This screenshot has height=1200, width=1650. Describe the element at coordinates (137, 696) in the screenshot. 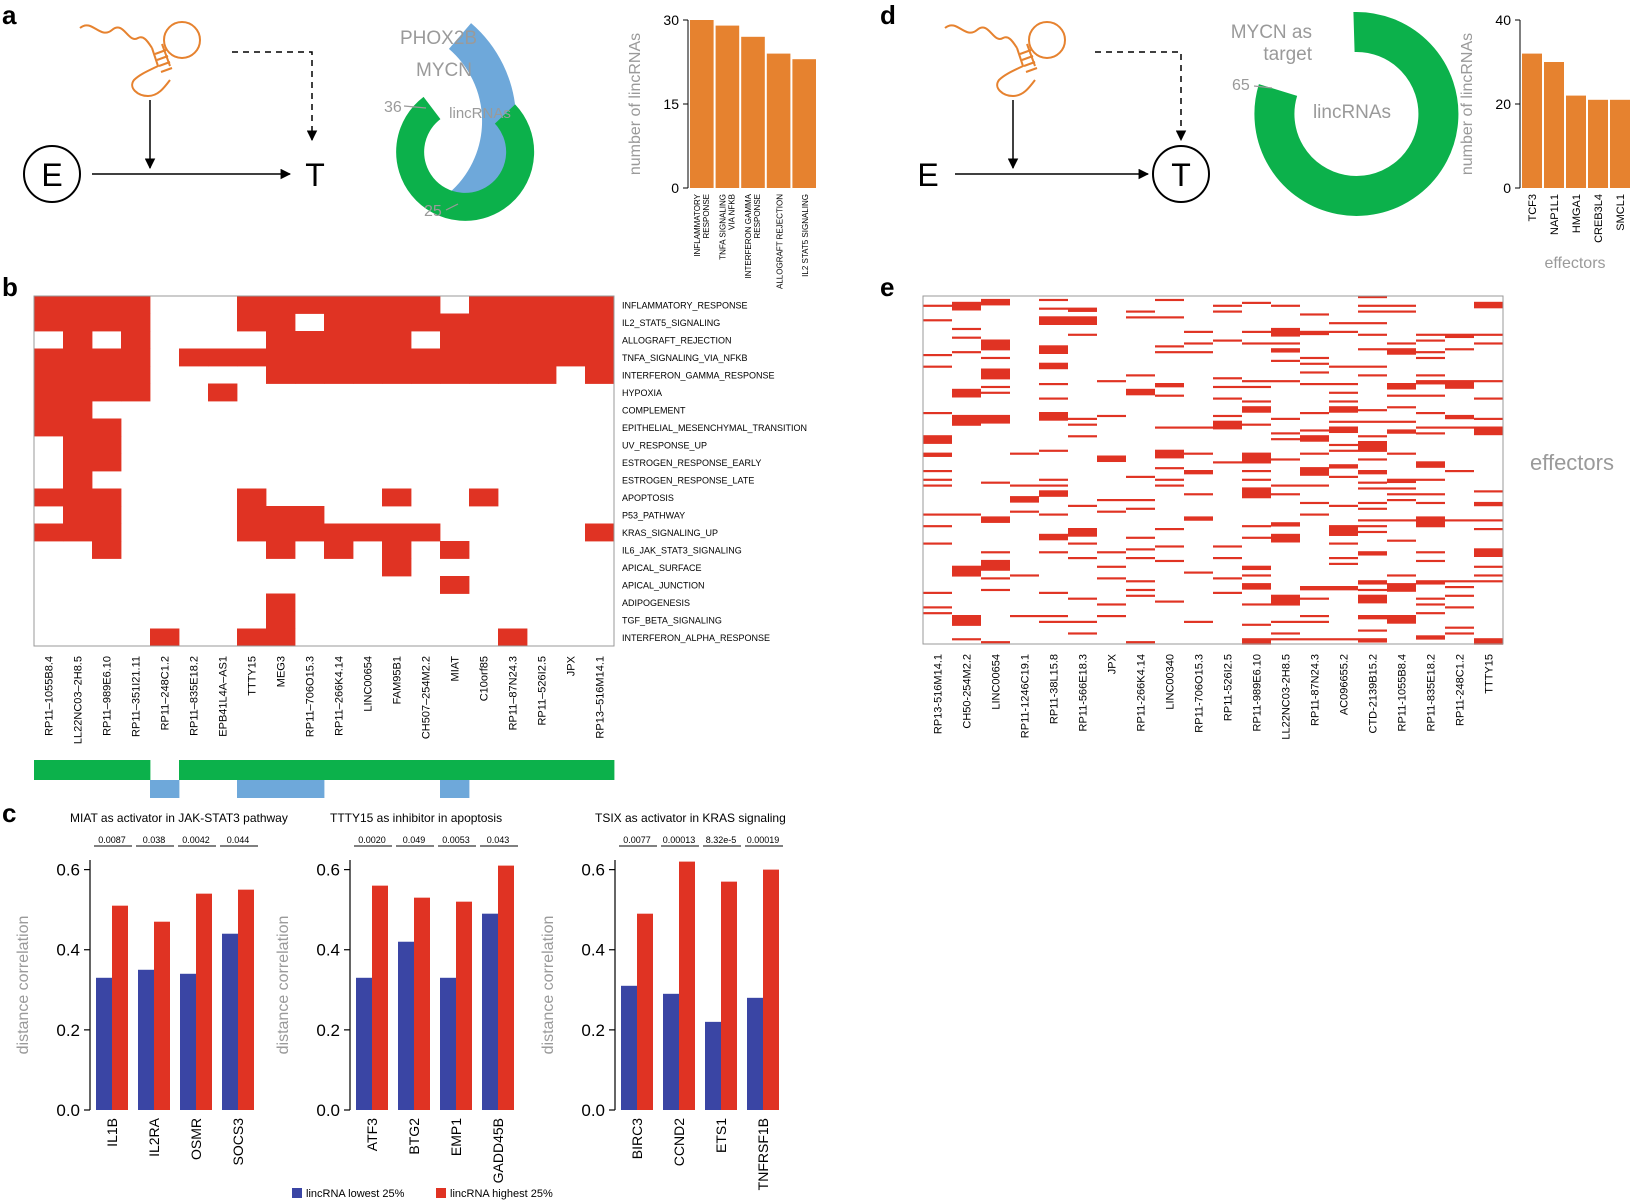

I see `column-label: RP11–351I21.11` at that location.